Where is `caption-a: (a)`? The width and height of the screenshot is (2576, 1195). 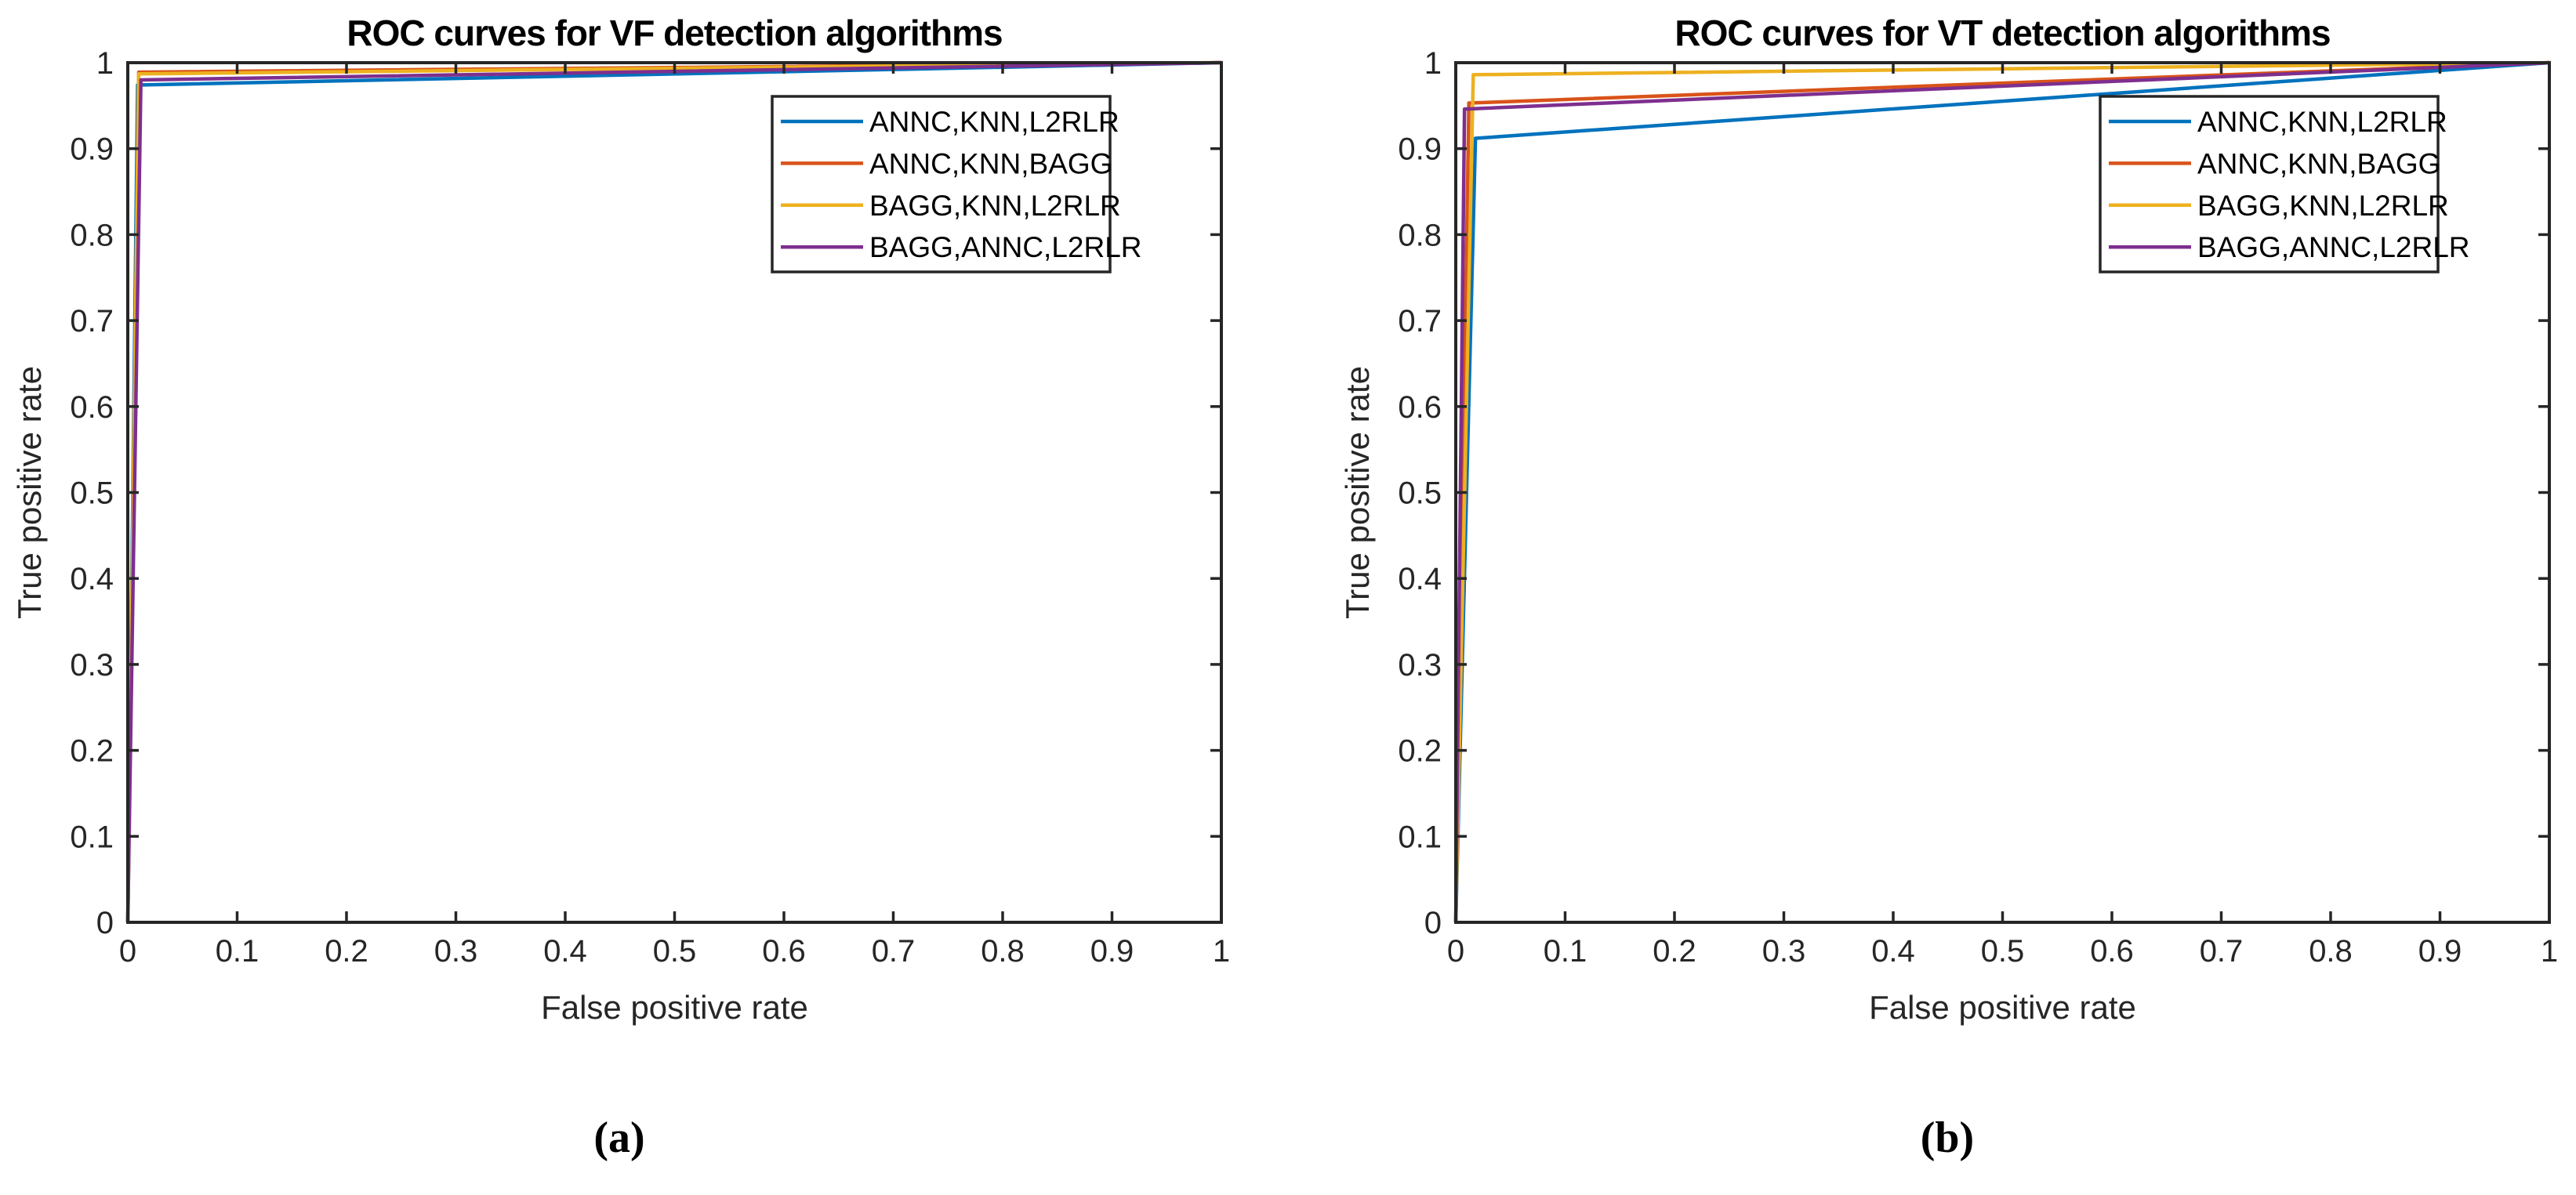 caption-a: (a) is located at coordinates (619, 1138).